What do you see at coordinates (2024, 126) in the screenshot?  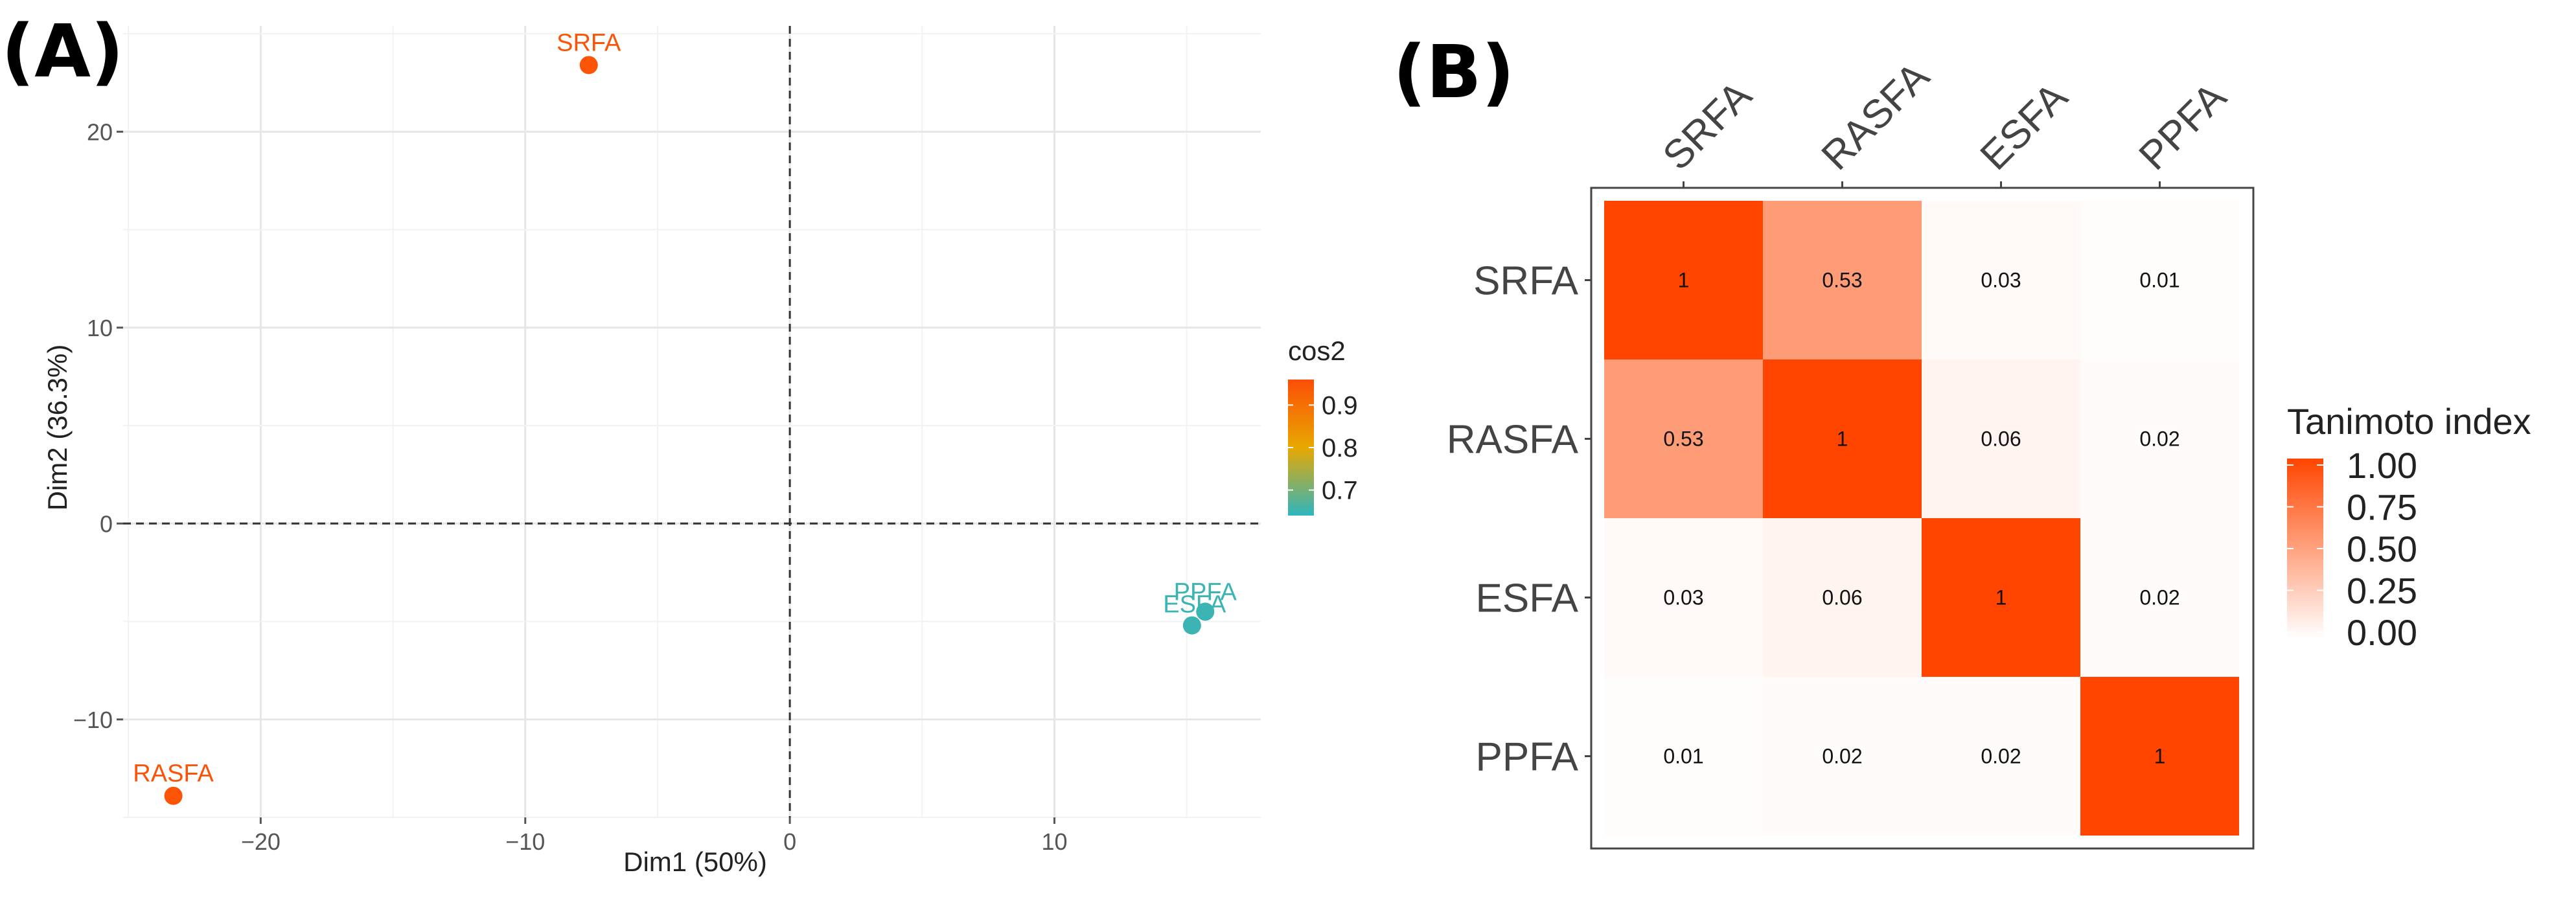 I see `heatmap-column-label: ESFA` at bounding box center [2024, 126].